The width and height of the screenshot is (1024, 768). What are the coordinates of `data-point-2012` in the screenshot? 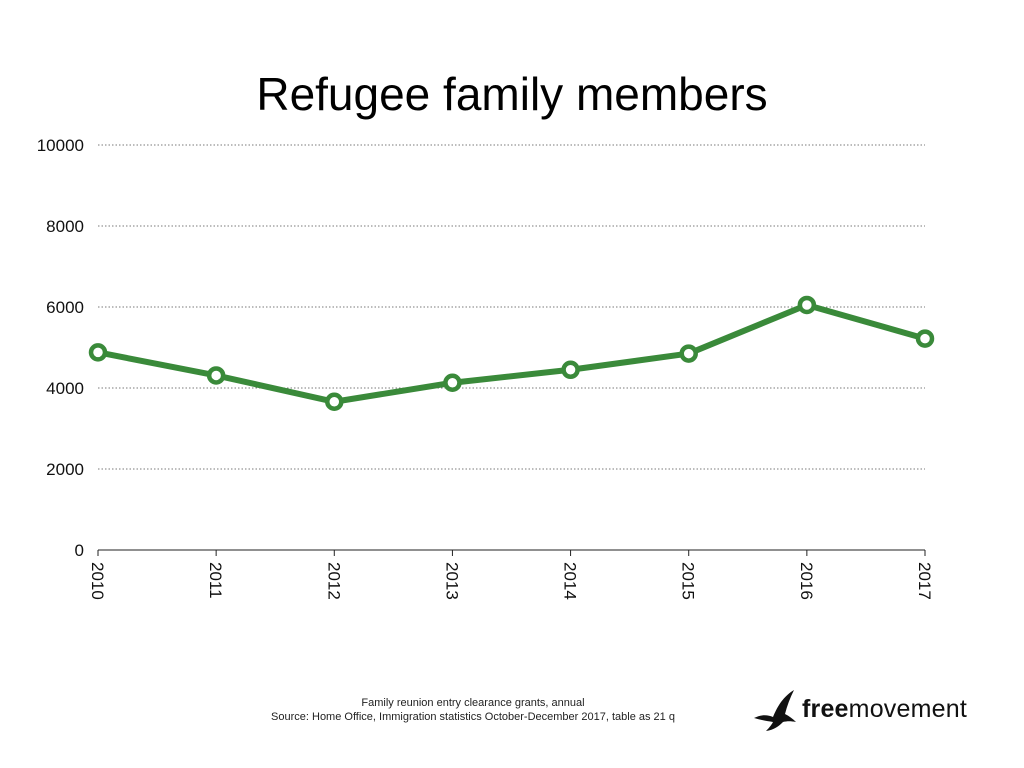 It's located at (334, 402).